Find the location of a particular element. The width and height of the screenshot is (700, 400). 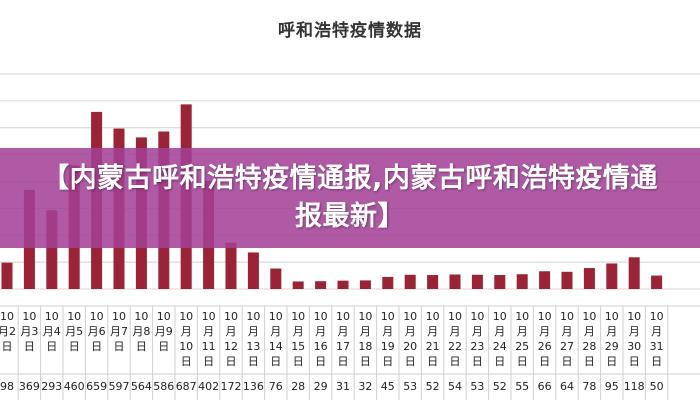

data-label: 98 is located at coordinates (7, 386).